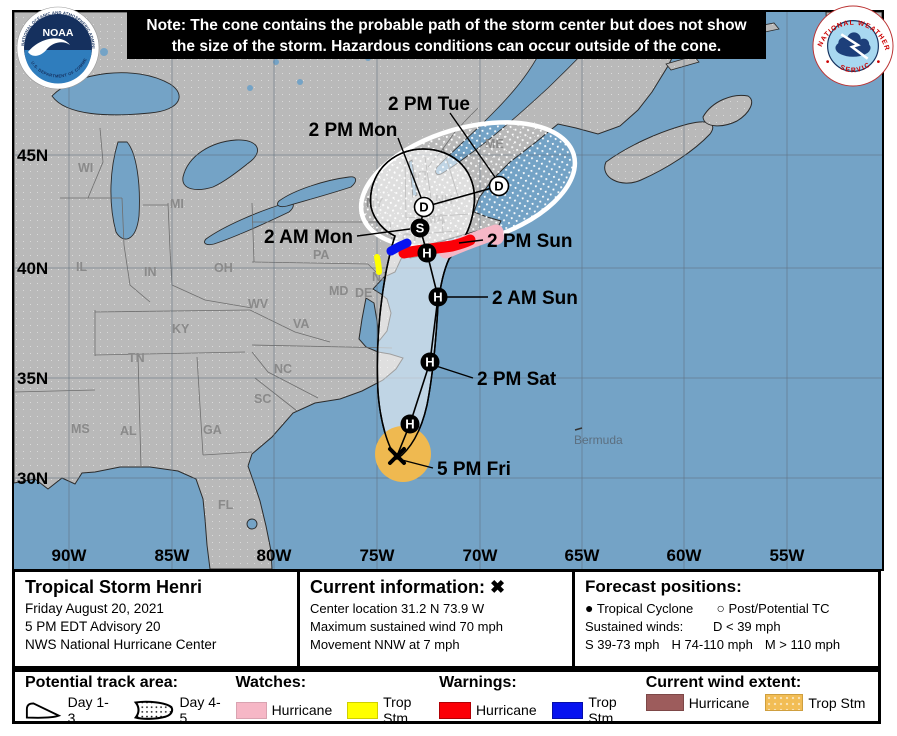 The width and height of the screenshot is (897, 736). What do you see at coordinates (719, 702) in the screenshot?
I see `hurricane-extent-label: Hurricane` at bounding box center [719, 702].